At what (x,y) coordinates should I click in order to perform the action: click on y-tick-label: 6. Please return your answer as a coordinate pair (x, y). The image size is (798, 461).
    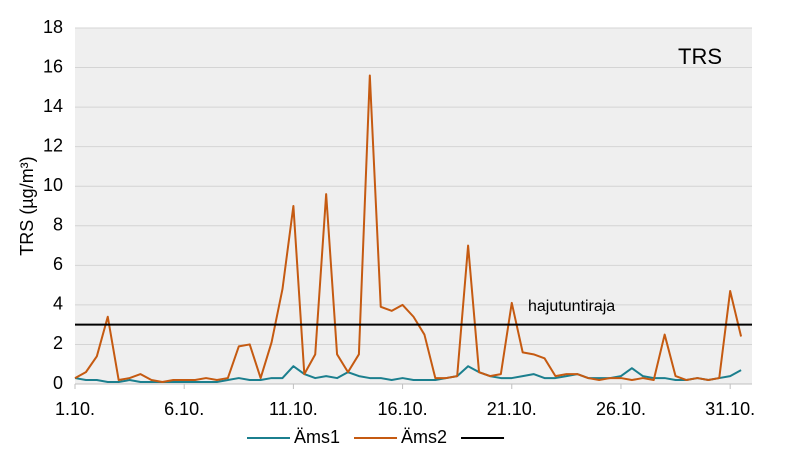
    Looking at the image, I should click on (58, 264).